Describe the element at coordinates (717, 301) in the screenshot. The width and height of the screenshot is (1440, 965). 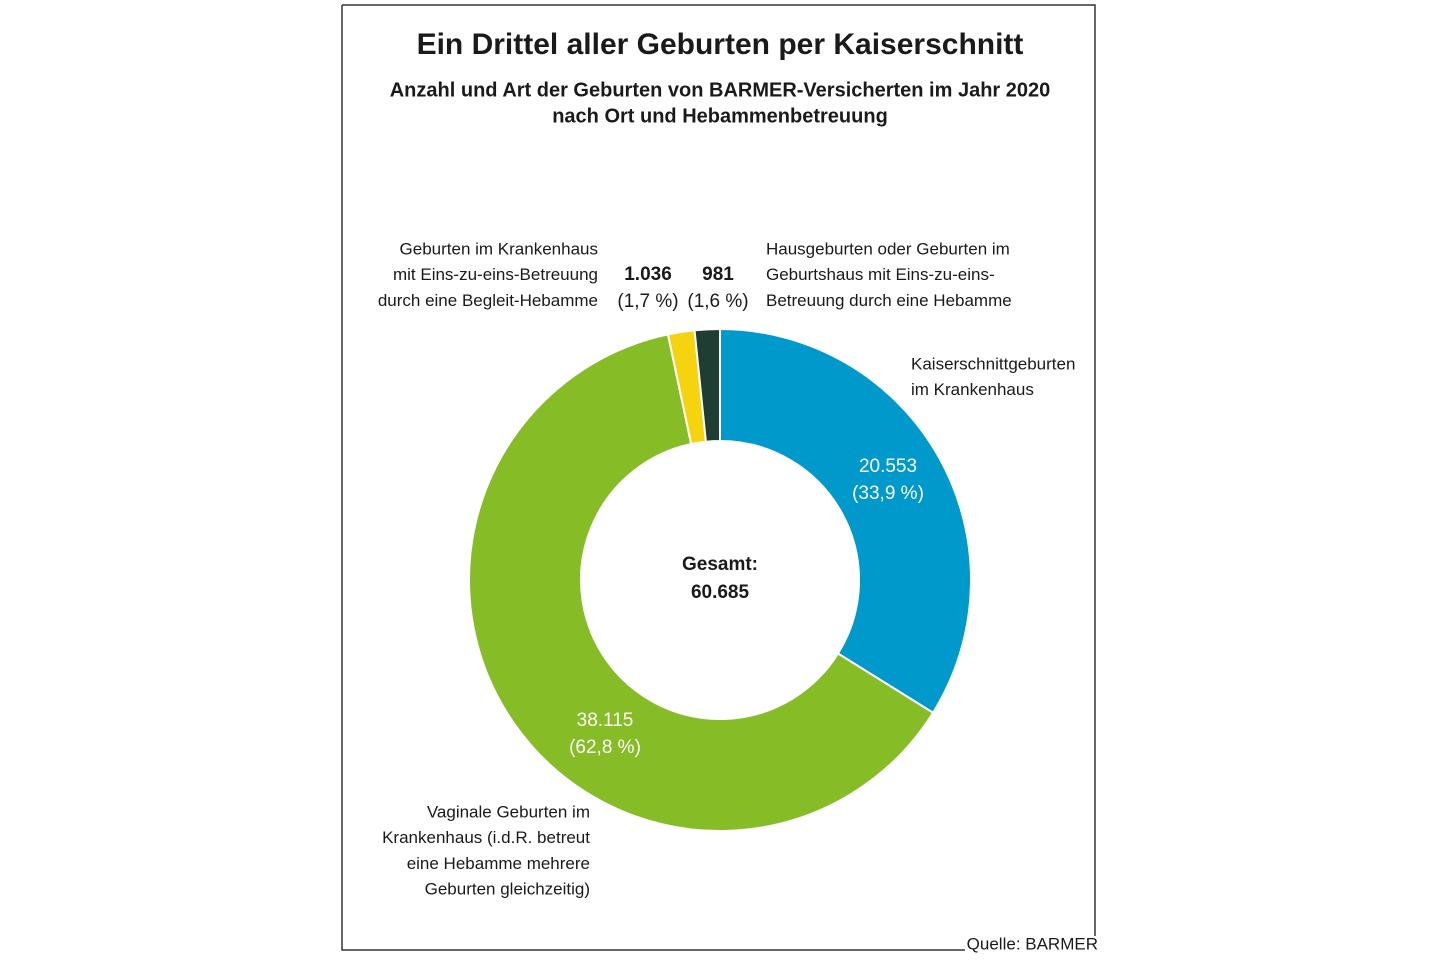
I see `percent-label: (1,6 %)` at that location.